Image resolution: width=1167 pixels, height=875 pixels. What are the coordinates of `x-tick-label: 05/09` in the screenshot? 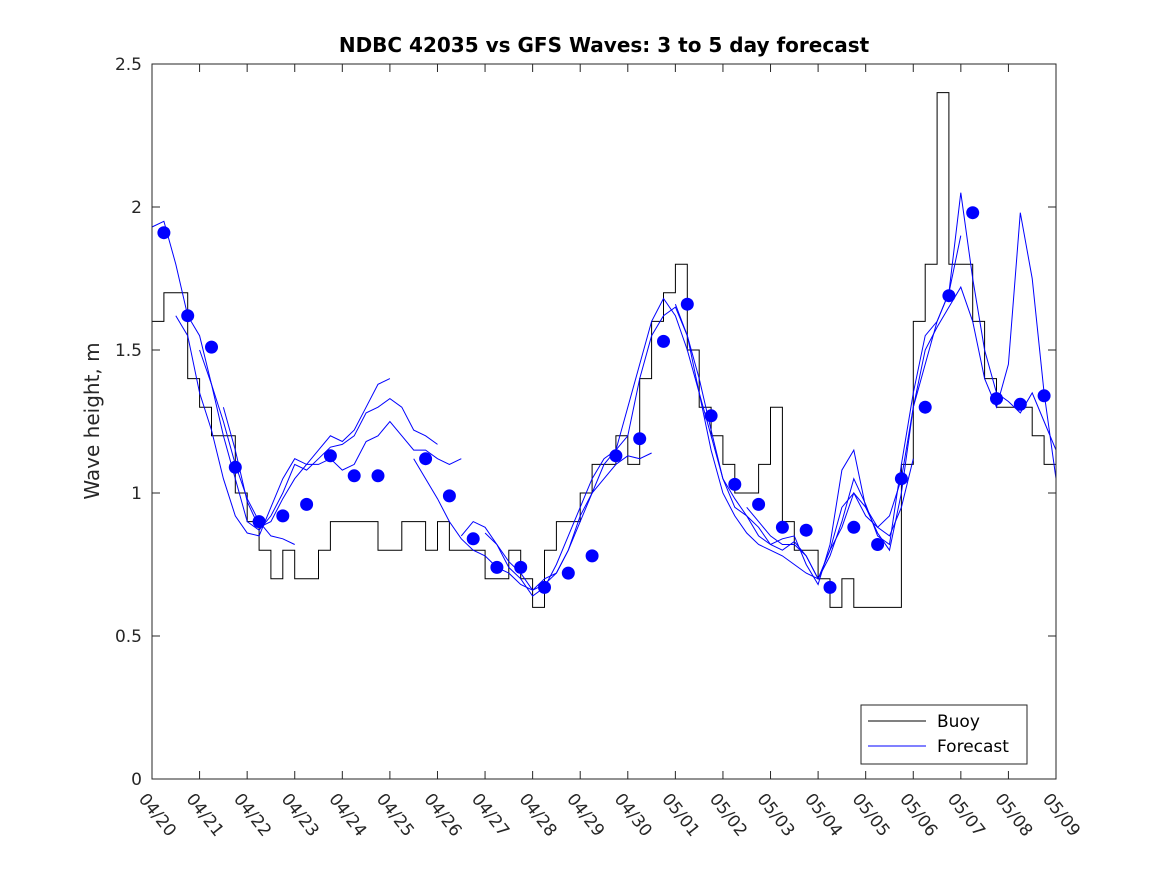 It's located at (1061, 815).